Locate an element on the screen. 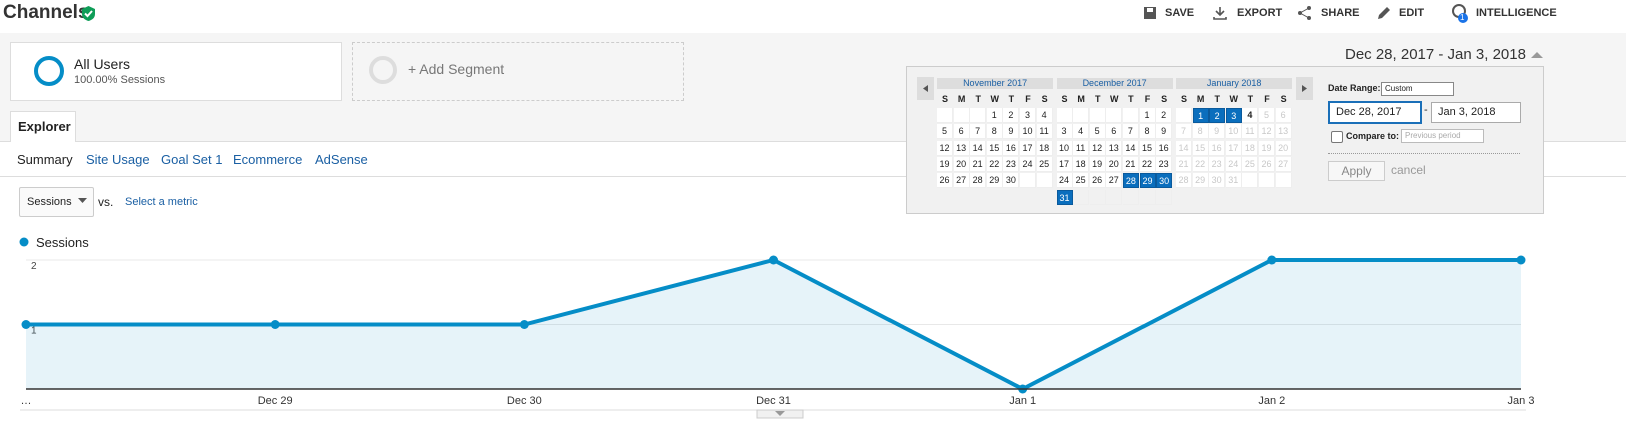  share-button: SHARE is located at coordinates (1340, 13).